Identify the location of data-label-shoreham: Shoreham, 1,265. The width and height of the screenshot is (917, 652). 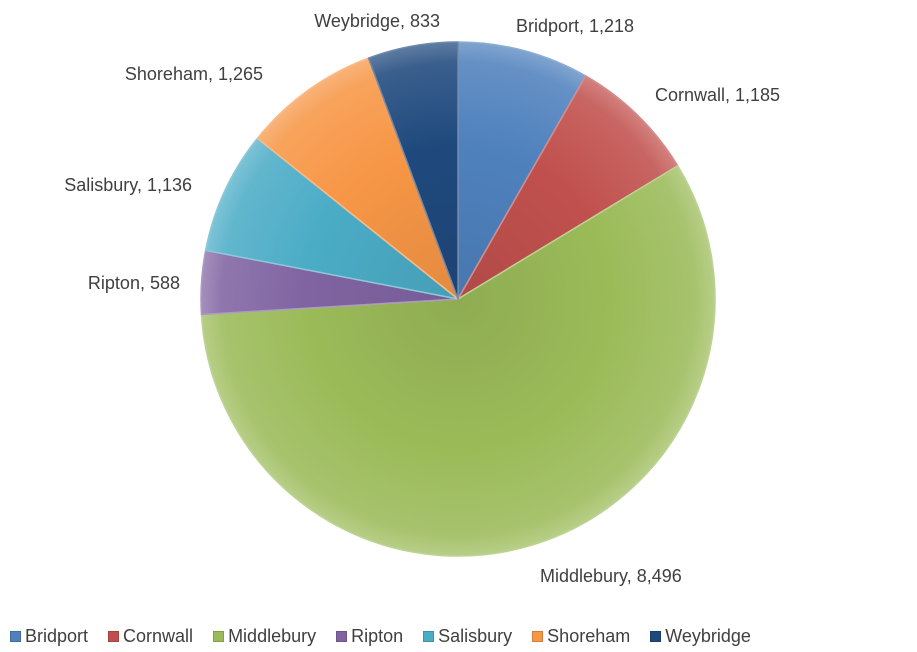
(194, 74).